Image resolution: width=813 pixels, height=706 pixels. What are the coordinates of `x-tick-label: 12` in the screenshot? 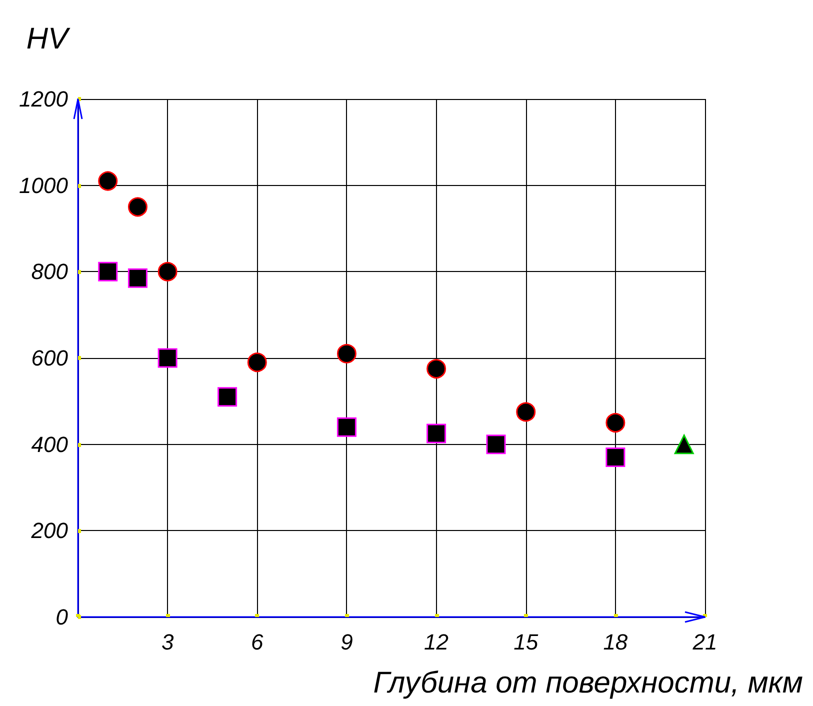 It's located at (436, 642).